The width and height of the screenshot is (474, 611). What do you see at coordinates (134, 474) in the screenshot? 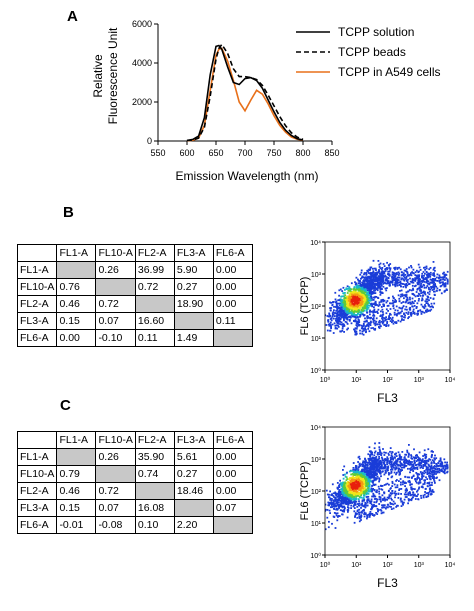
I see `table-row: FL10-A 0.79 0.74 0.27 0.00` at bounding box center [134, 474].